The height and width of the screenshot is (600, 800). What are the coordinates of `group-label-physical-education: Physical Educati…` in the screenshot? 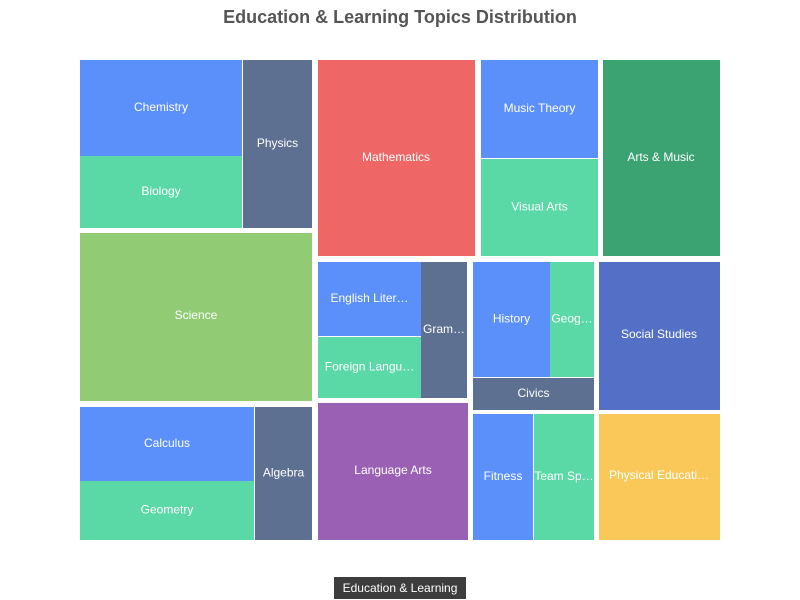 It's located at (659, 475).